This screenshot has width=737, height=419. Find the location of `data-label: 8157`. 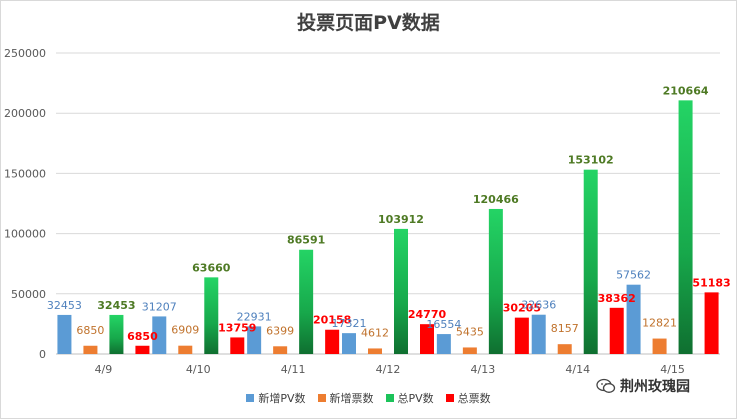

data-label: 8157 is located at coordinates (565, 328).